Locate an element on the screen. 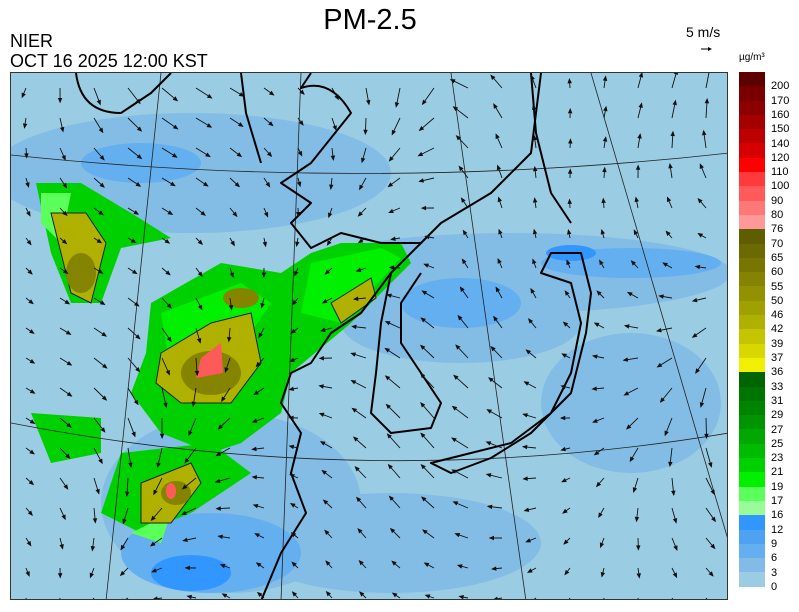 The image size is (799, 612). legend-label: 100 is located at coordinates (780, 186).